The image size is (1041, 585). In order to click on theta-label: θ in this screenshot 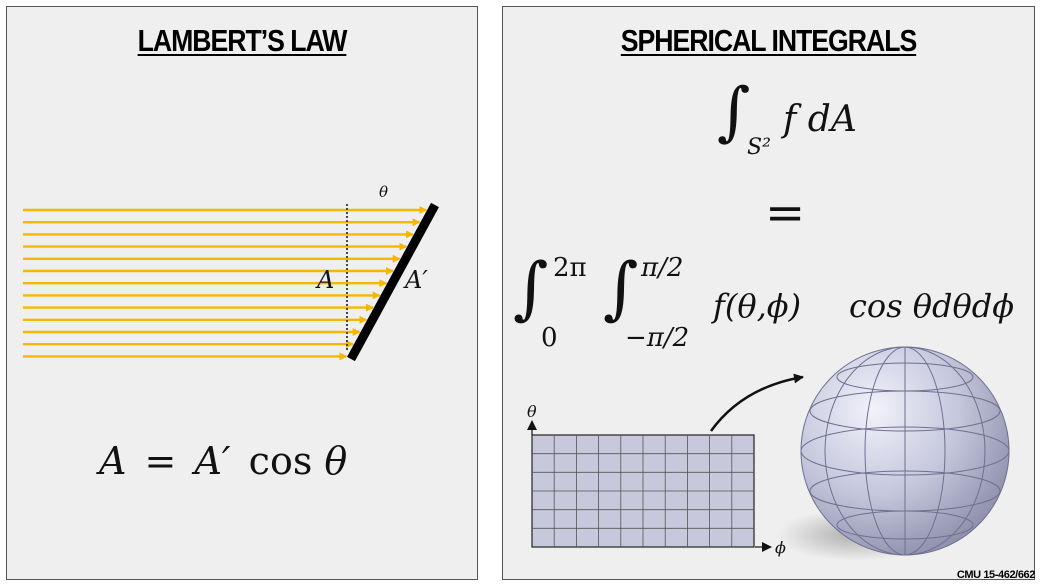, I will do `click(383, 192)`.